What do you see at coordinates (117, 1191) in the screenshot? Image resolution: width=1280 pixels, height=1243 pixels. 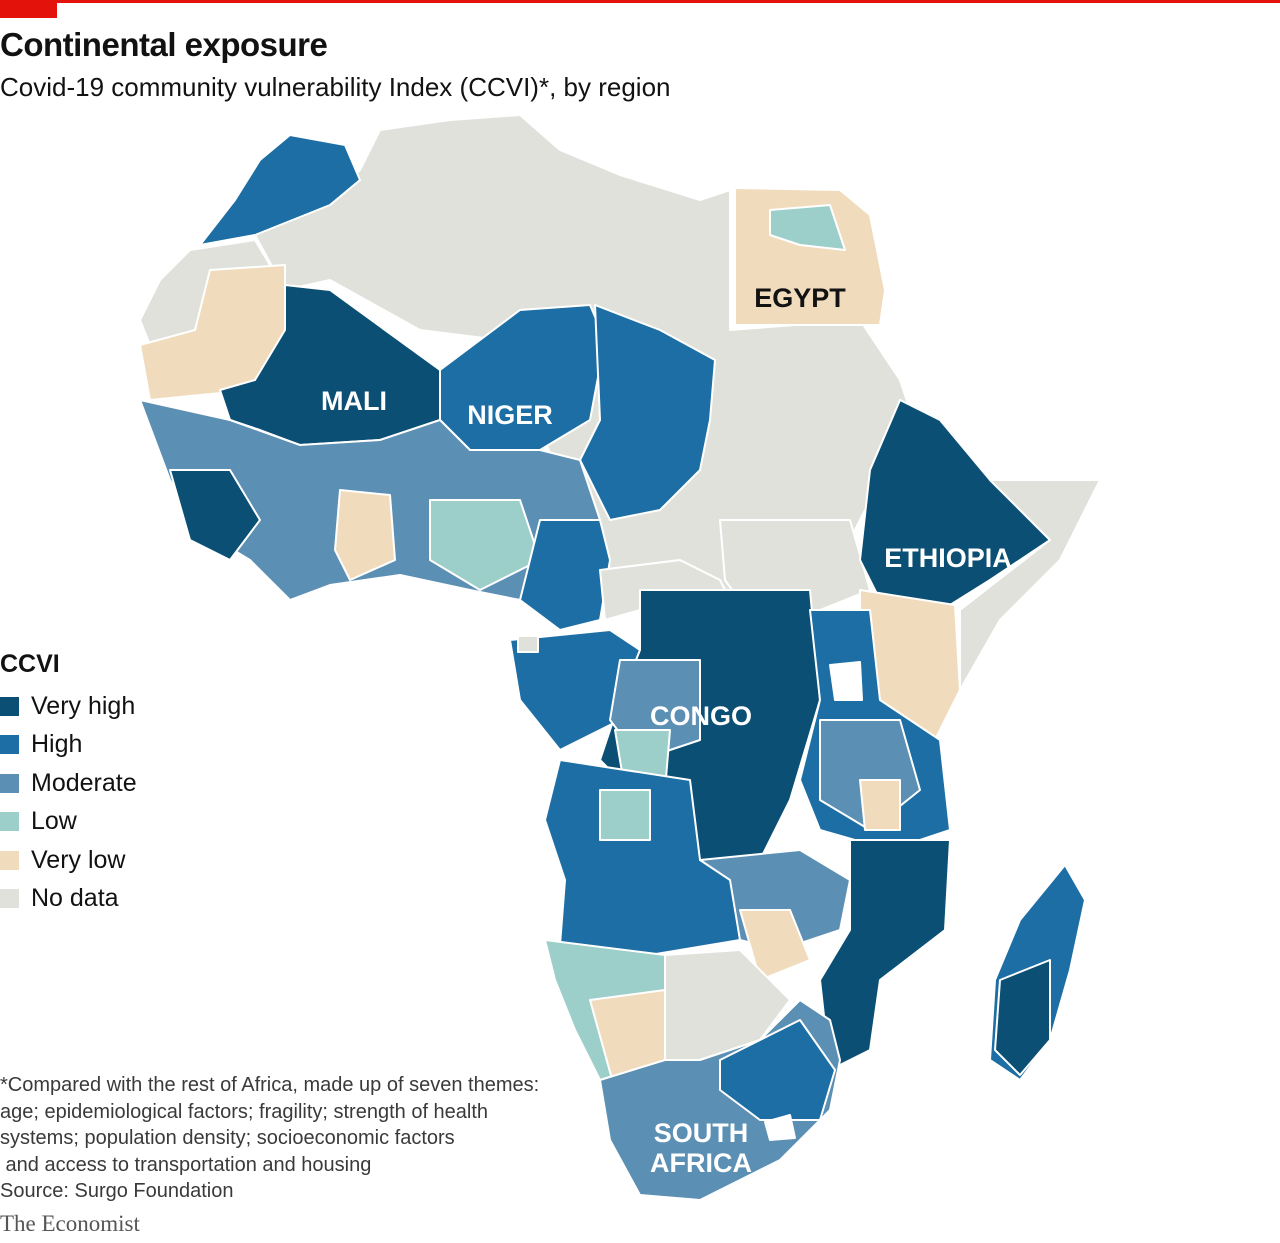 I see `source-line: Source: Surgo Foundation` at bounding box center [117, 1191].